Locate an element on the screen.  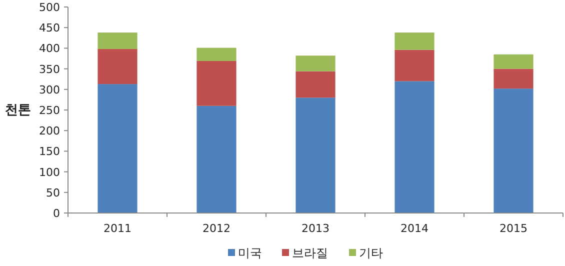
y-tick-label: 400 is located at coordinates (49, 49).